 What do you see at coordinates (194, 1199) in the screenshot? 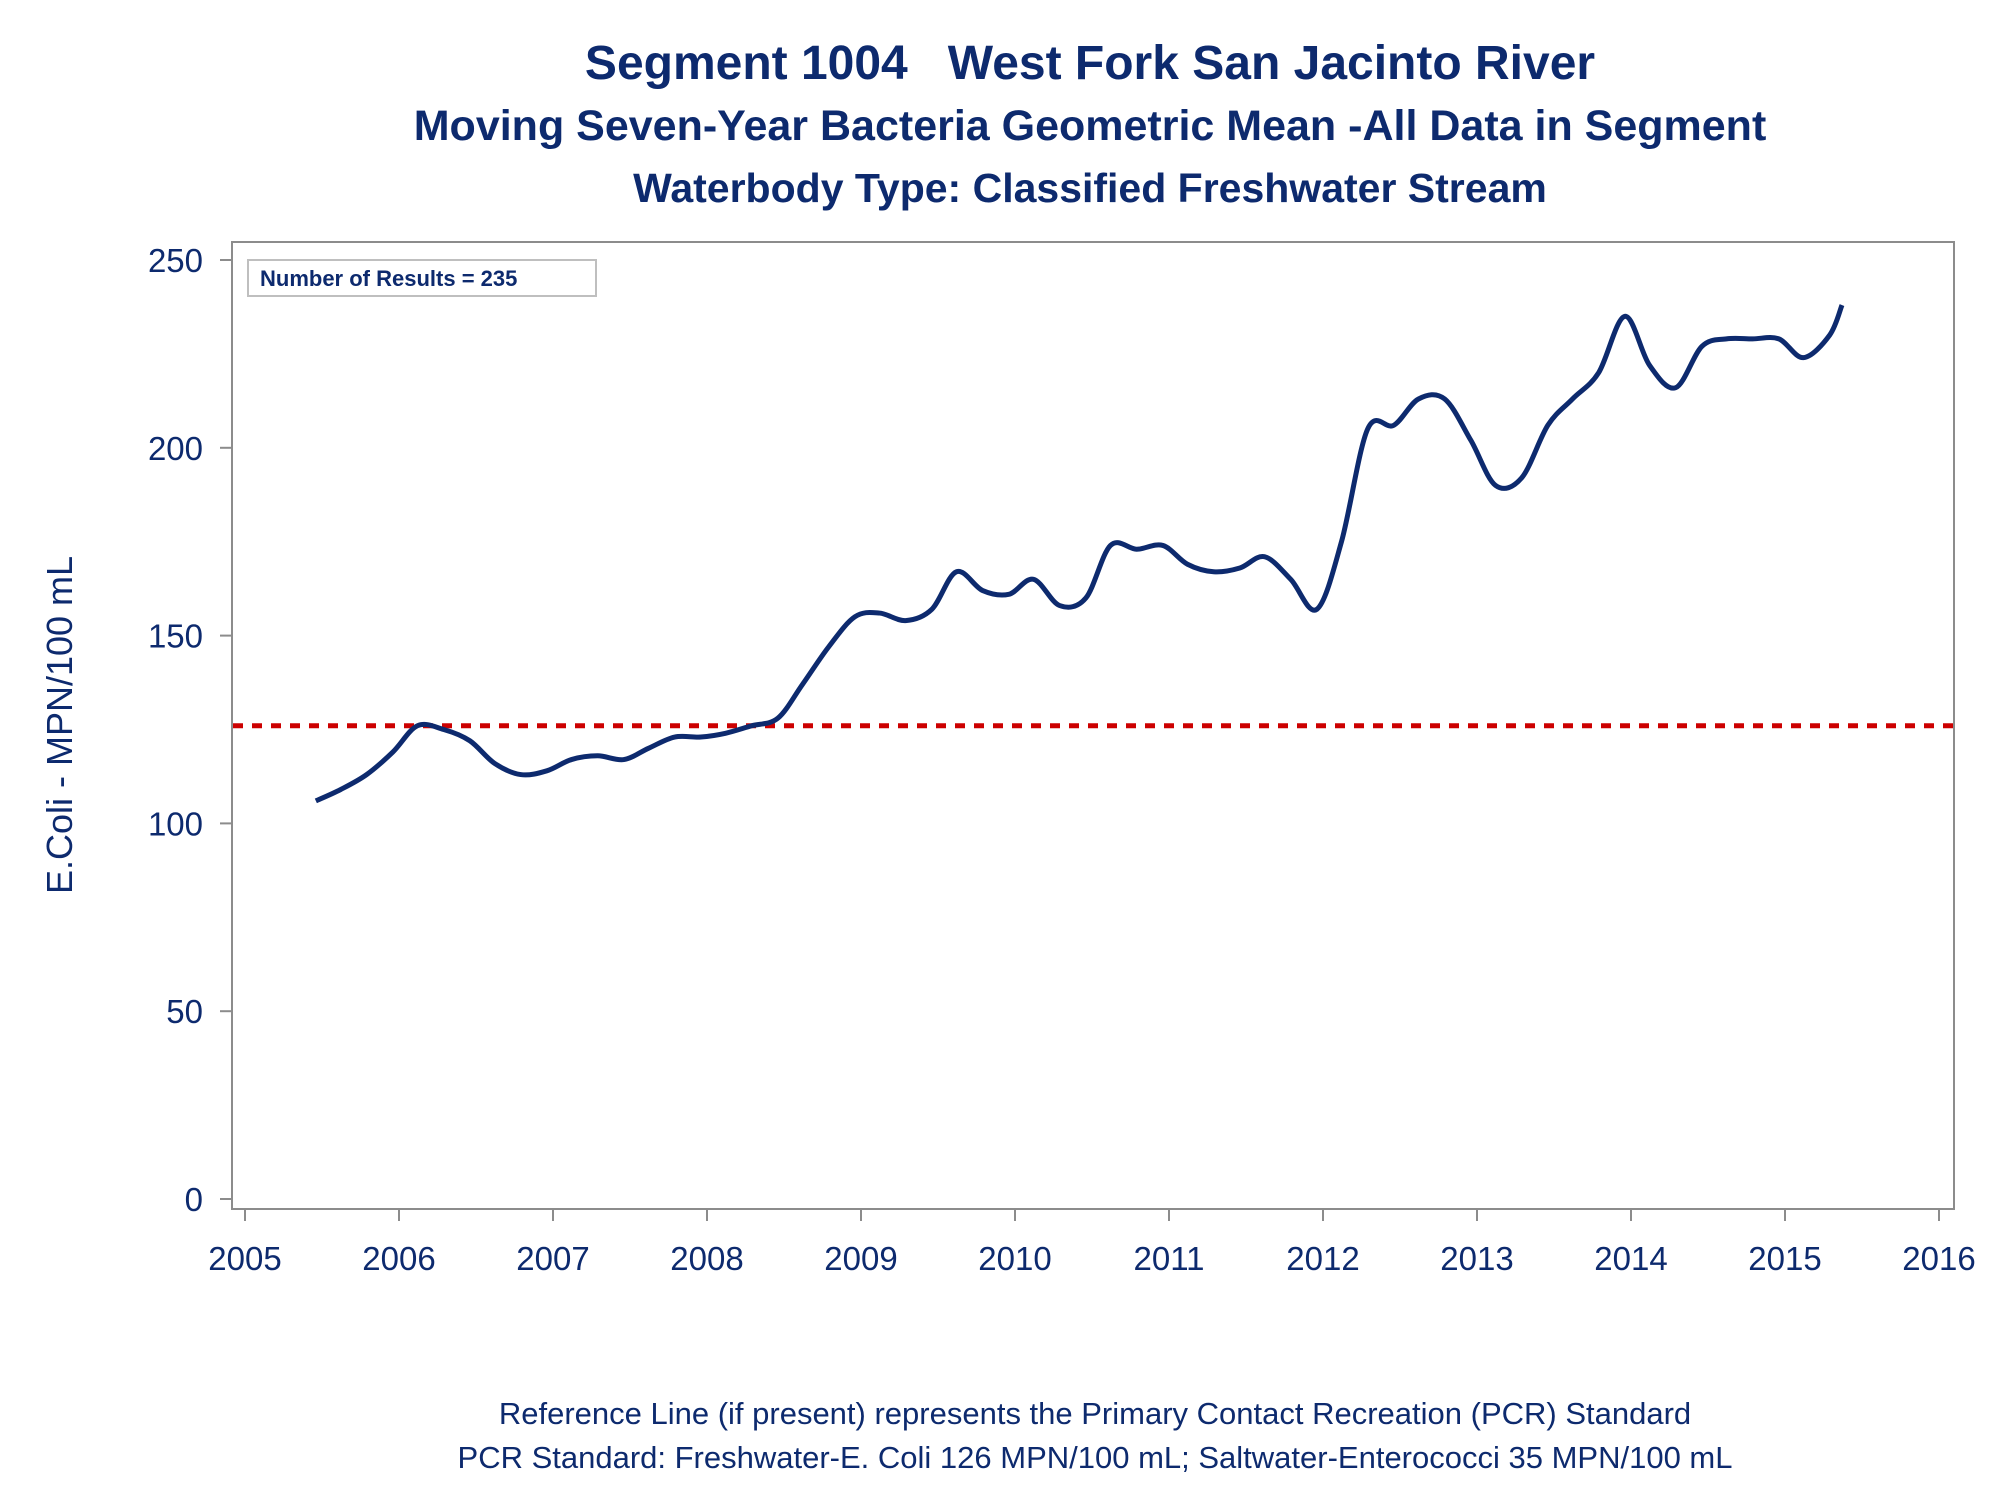
I see `y-tick-label: 0` at bounding box center [194, 1199].